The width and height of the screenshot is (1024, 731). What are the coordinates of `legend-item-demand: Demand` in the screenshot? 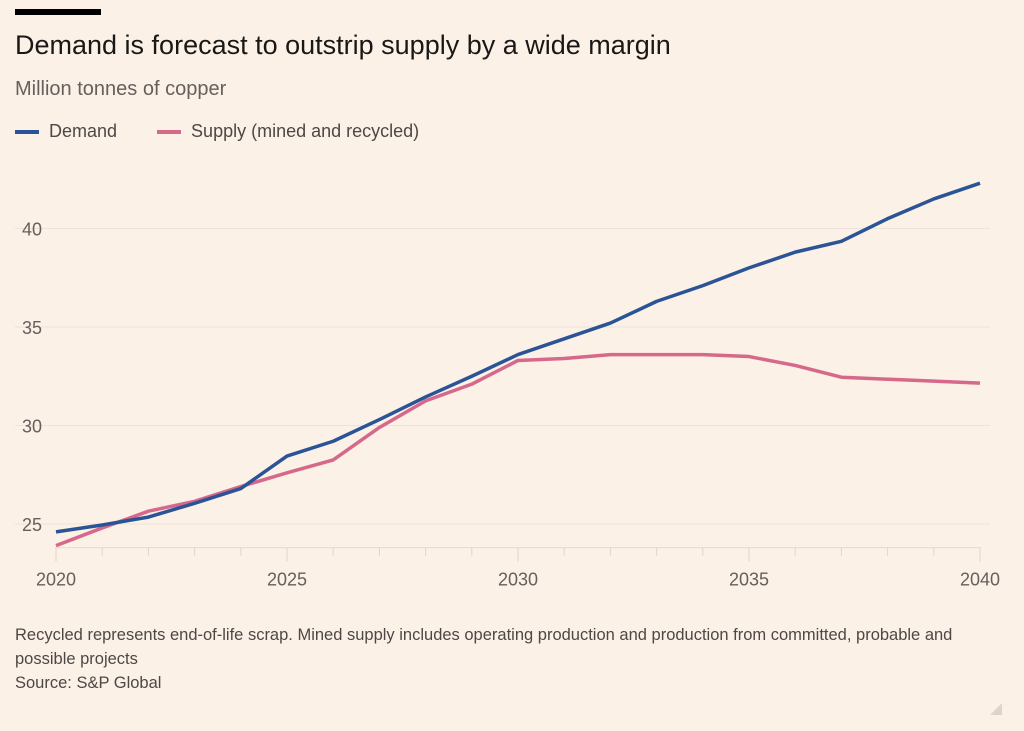 It's located at (66, 131).